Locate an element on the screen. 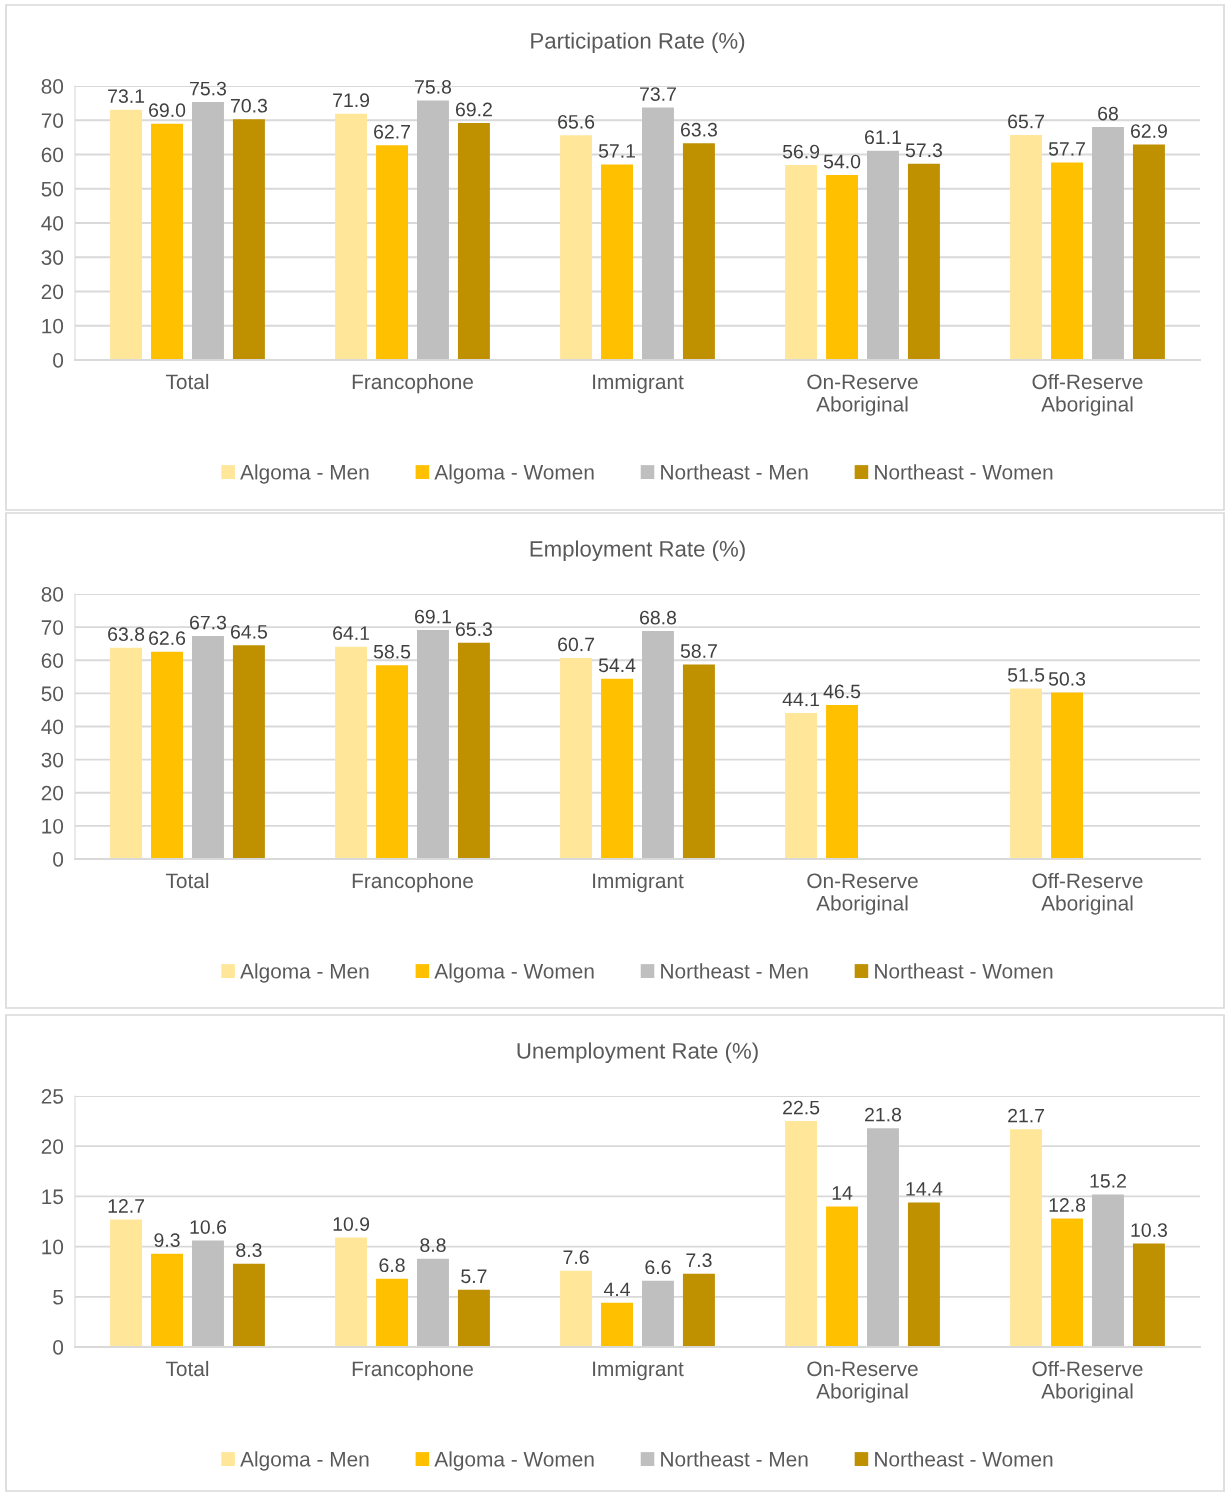  data-label: 56.9 is located at coordinates (801, 151).